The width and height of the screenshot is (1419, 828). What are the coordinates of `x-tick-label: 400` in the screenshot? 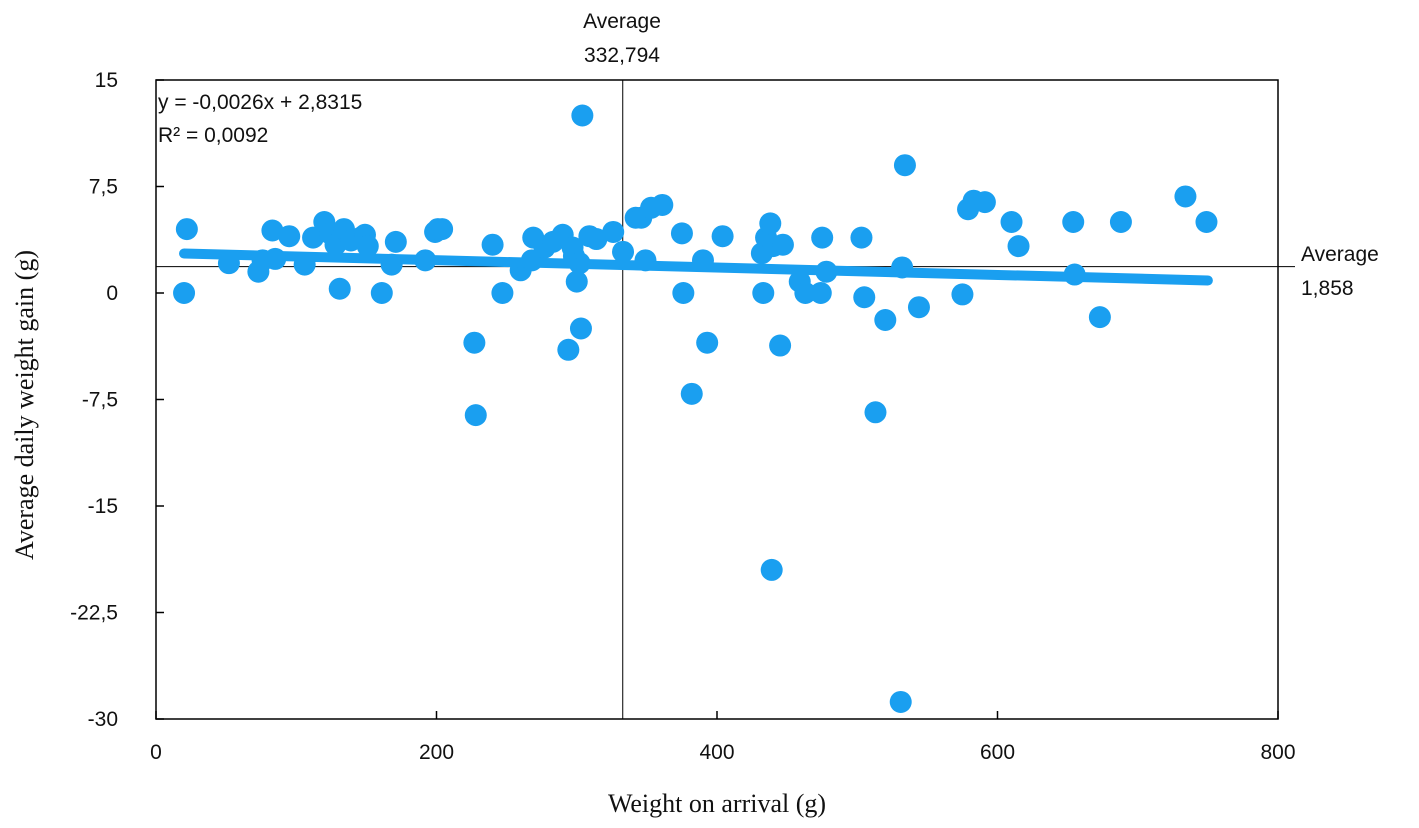 It's located at (716, 752).